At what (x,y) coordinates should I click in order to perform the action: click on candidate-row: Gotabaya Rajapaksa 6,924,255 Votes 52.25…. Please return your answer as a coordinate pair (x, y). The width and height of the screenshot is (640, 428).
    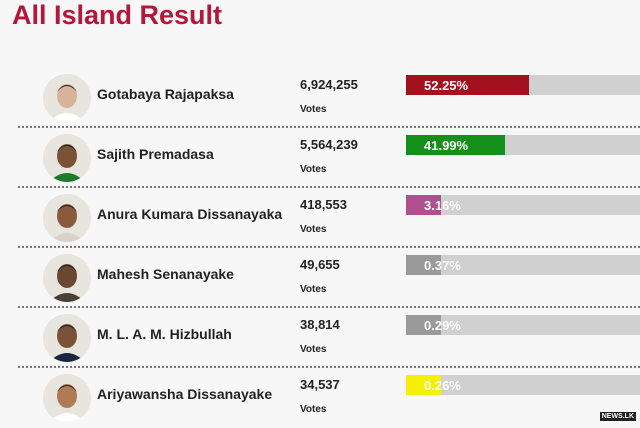
    Looking at the image, I should click on (320, 98).